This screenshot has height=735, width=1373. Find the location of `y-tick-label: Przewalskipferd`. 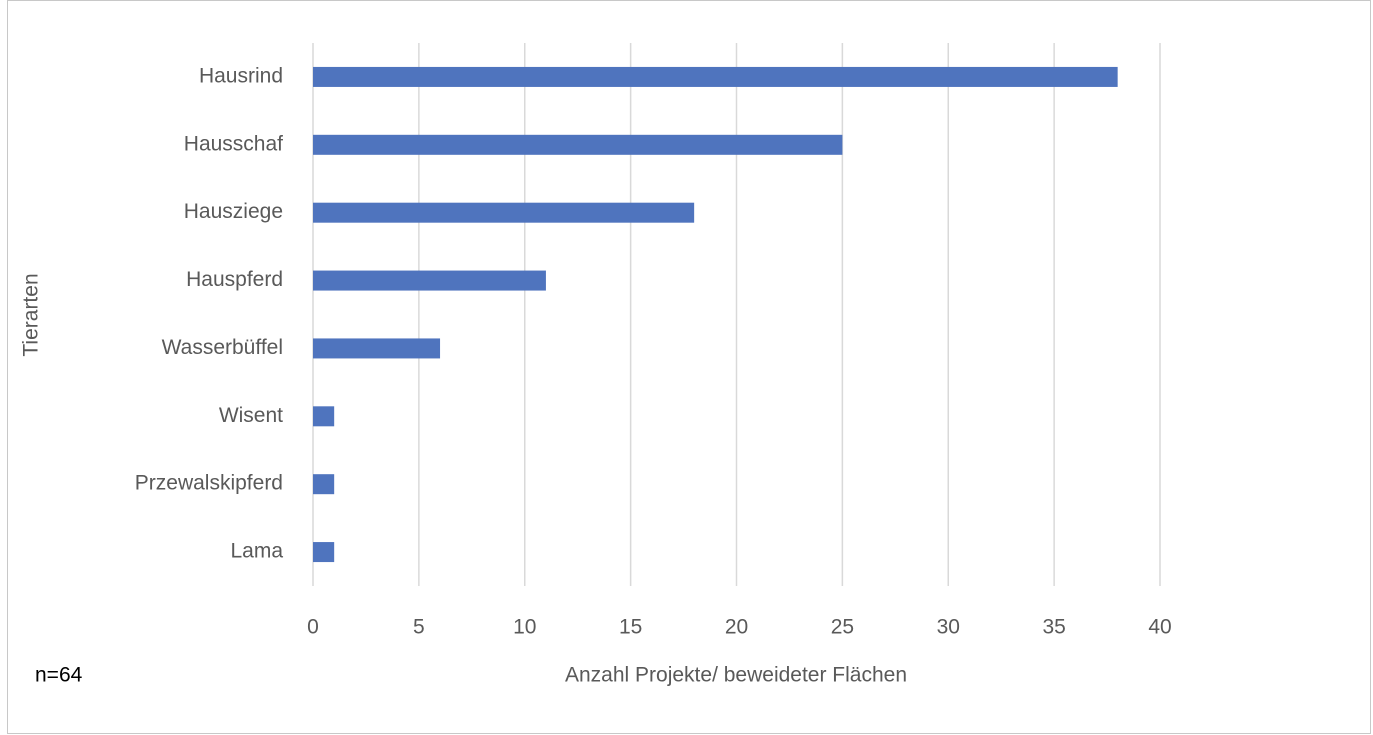

y-tick-label: Przewalskipferd is located at coordinates (209, 483).